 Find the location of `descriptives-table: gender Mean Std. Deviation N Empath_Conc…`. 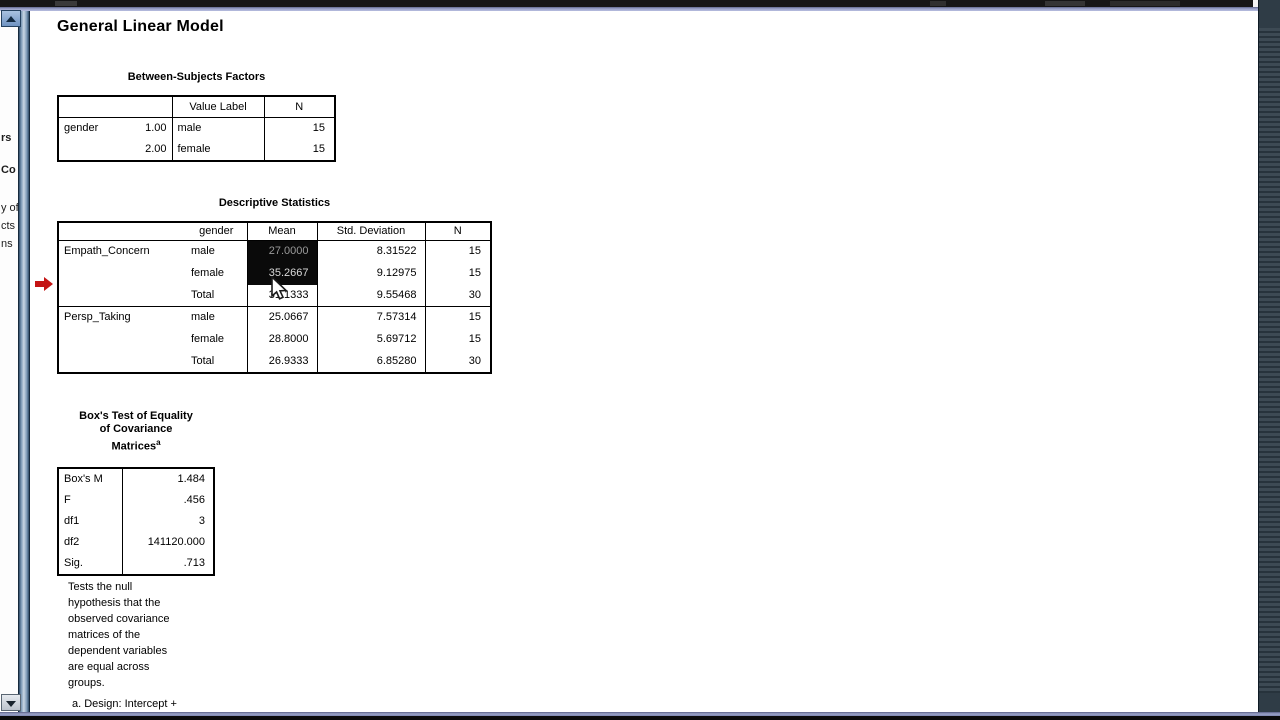

descriptives-table: gender Mean Std. Deviation N Empath_Conc… is located at coordinates (274, 297).